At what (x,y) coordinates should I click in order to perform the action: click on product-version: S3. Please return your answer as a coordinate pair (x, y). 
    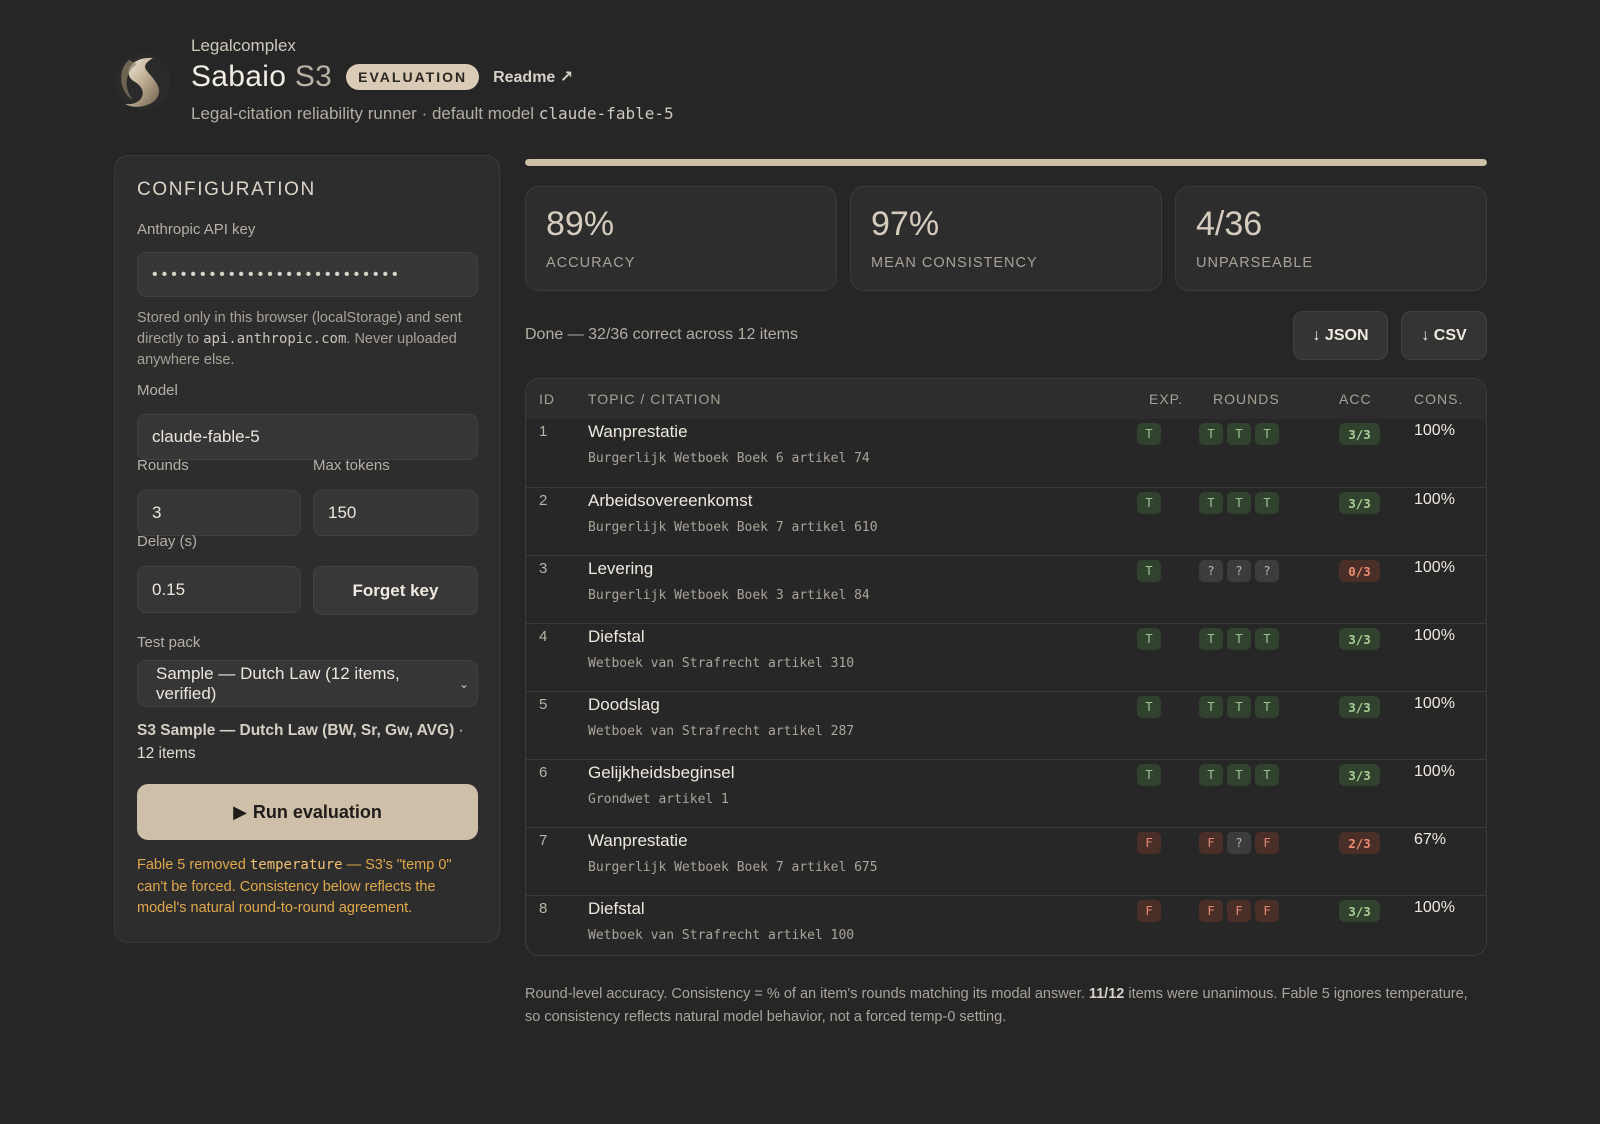
    Looking at the image, I should click on (313, 76).